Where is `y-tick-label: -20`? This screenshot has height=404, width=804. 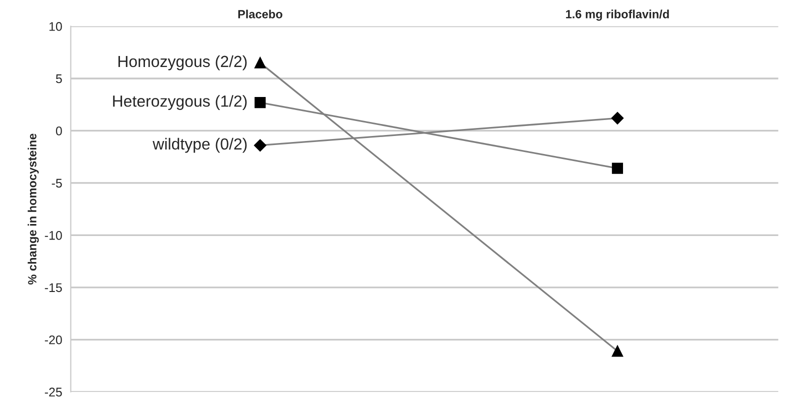 y-tick-label: -20 is located at coordinates (53, 339).